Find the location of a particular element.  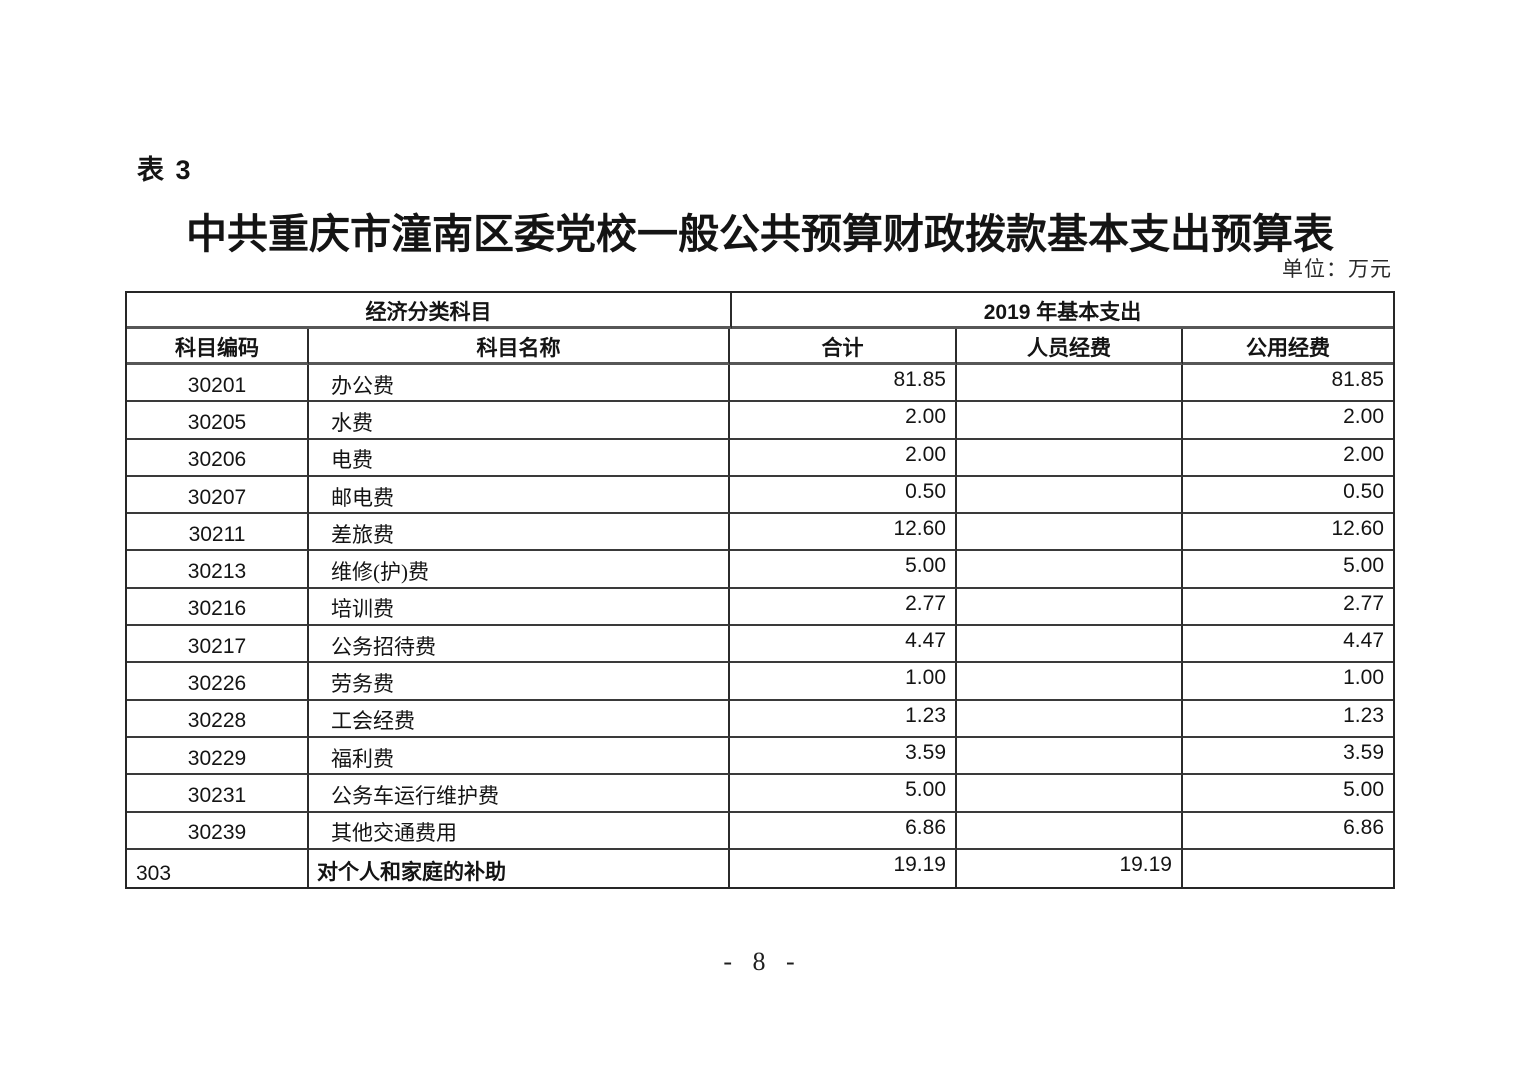

subject-name-cell: 其他交通费用 is located at coordinates (519, 831).